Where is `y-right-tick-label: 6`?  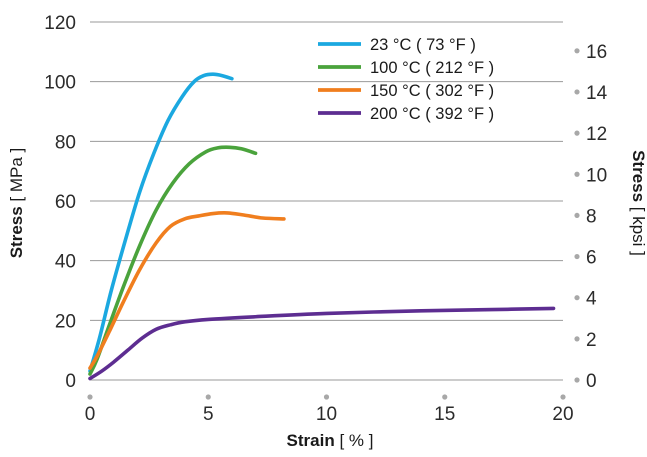 y-right-tick-label: 6 is located at coordinates (591, 258).